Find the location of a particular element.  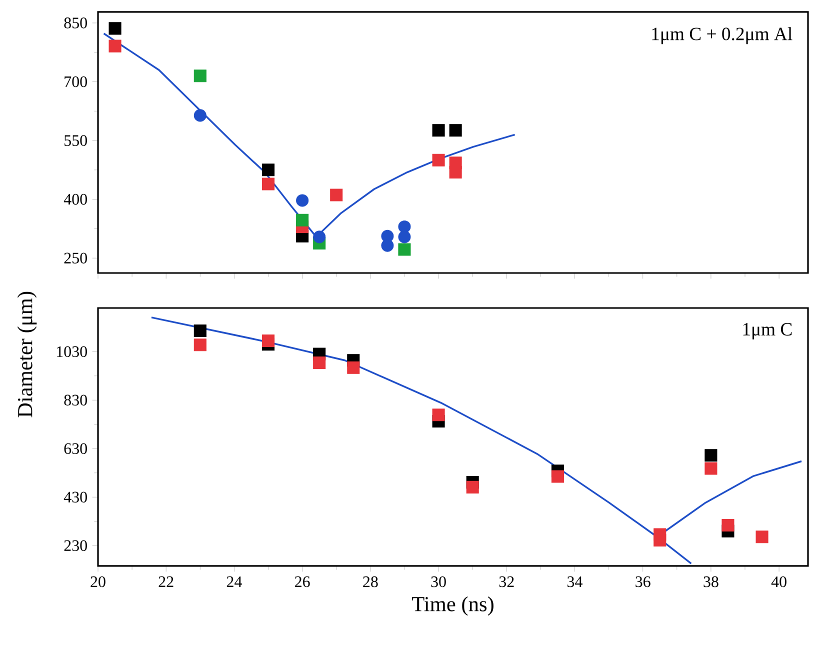

x-tick-label: 22 is located at coordinates (166, 581).